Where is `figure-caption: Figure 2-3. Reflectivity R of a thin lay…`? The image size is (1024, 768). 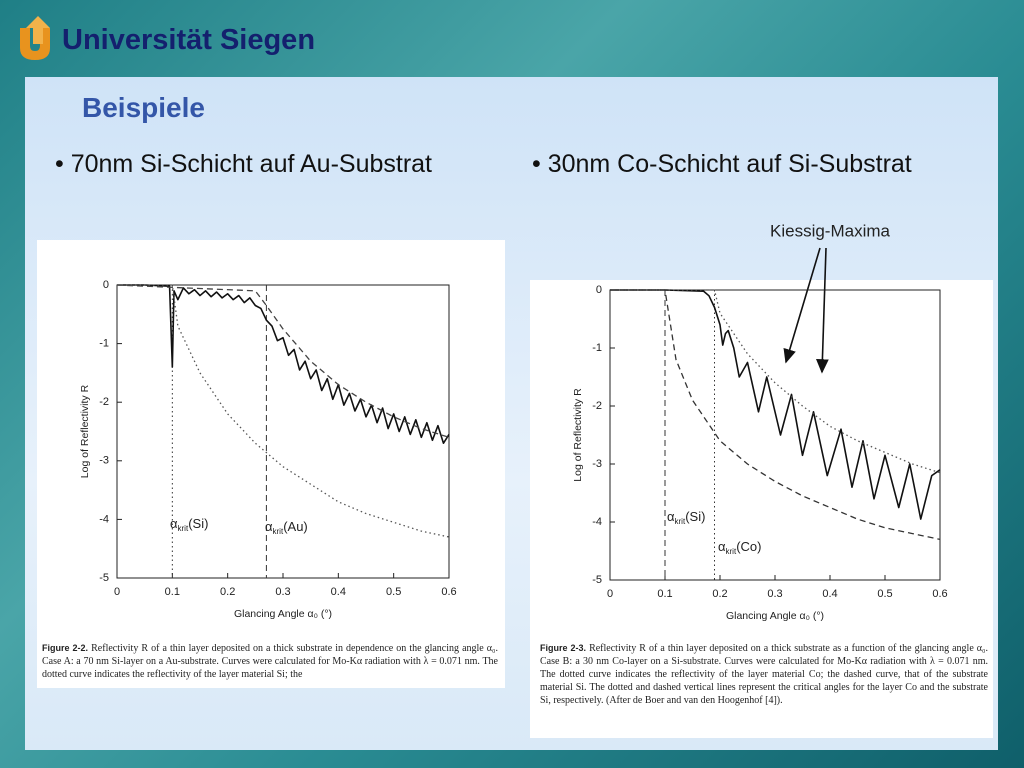
figure-caption: Figure 2-3. Reflectivity R of a thin lay… is located at coordinates (764, 674).